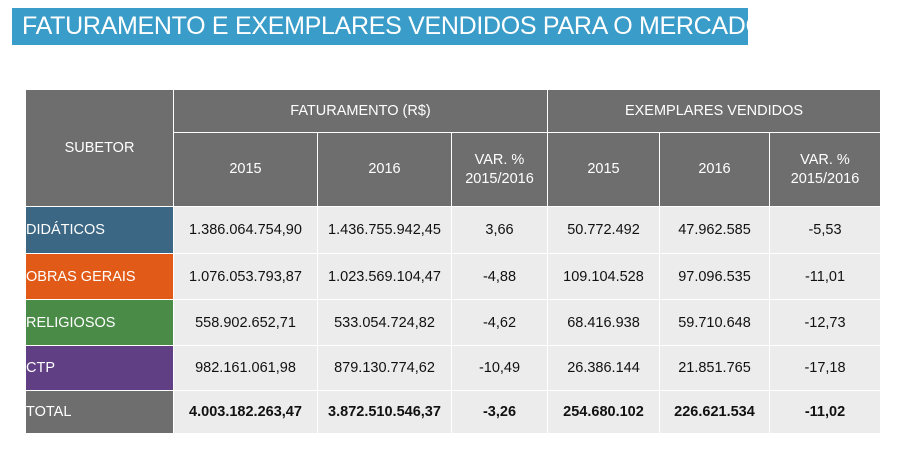  What do you see at coordinates (384, 230) in the screenshot?
I see `cell-fat-2016: 1.436.755.942,45` at bounding box center [384, 230].